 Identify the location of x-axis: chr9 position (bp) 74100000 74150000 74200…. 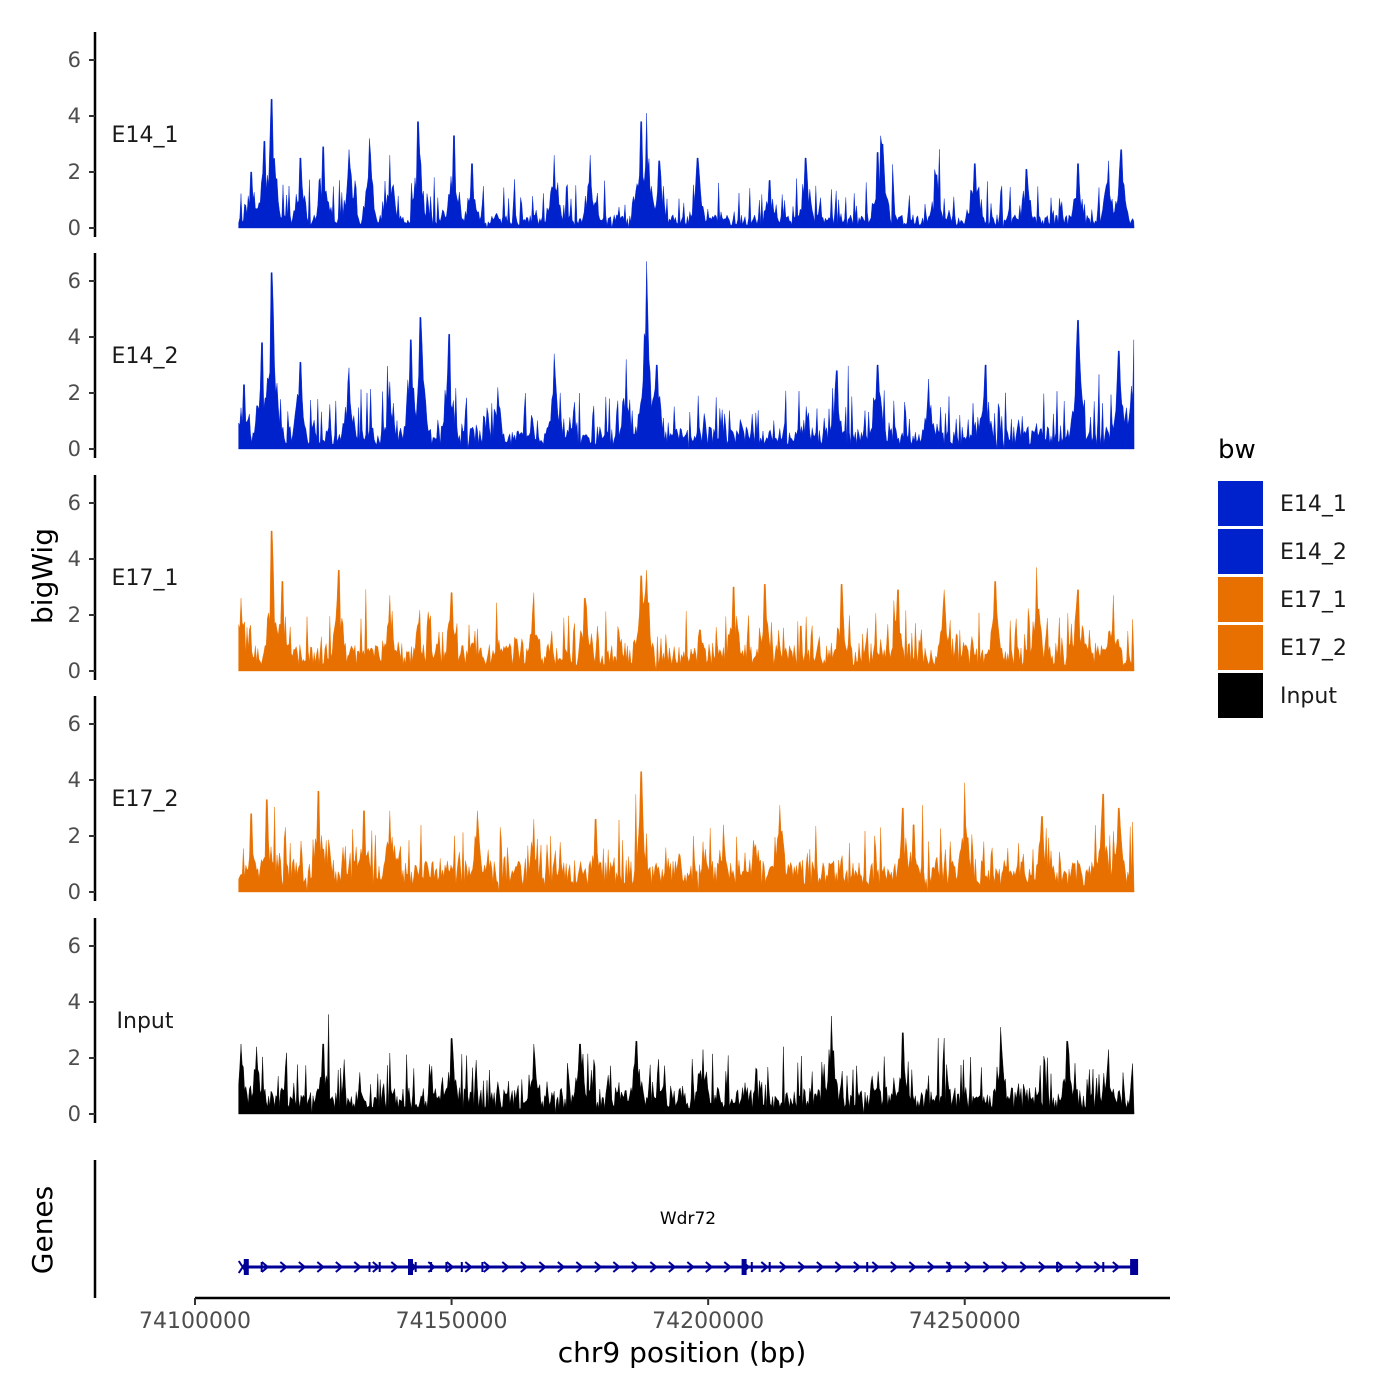
(654, 1332).